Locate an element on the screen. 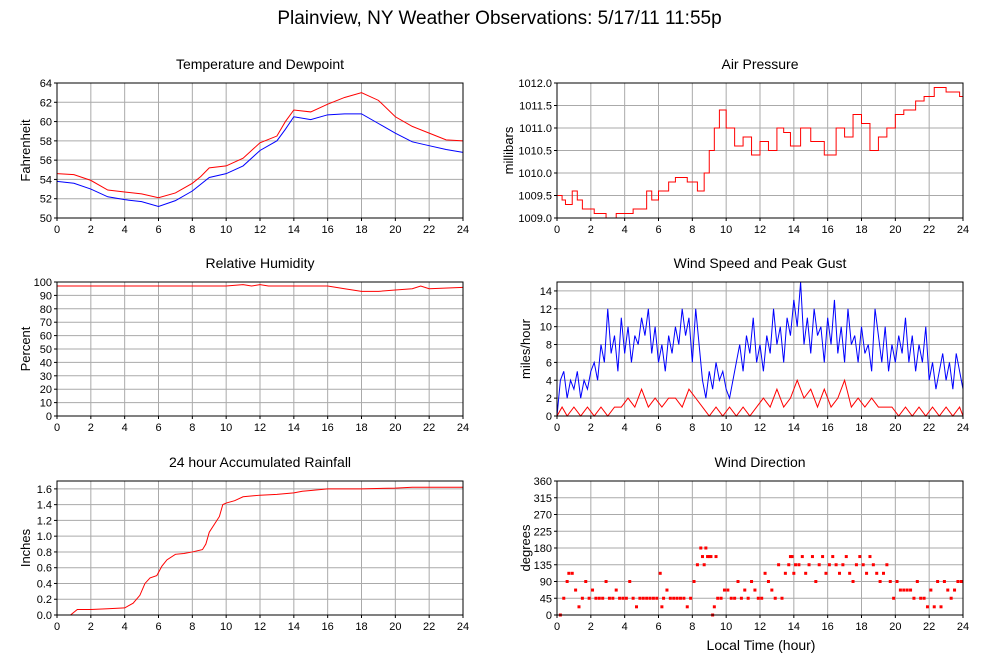 The image size is (999, 659). y-tick-label: 58 is located at coordinates (46, 142).